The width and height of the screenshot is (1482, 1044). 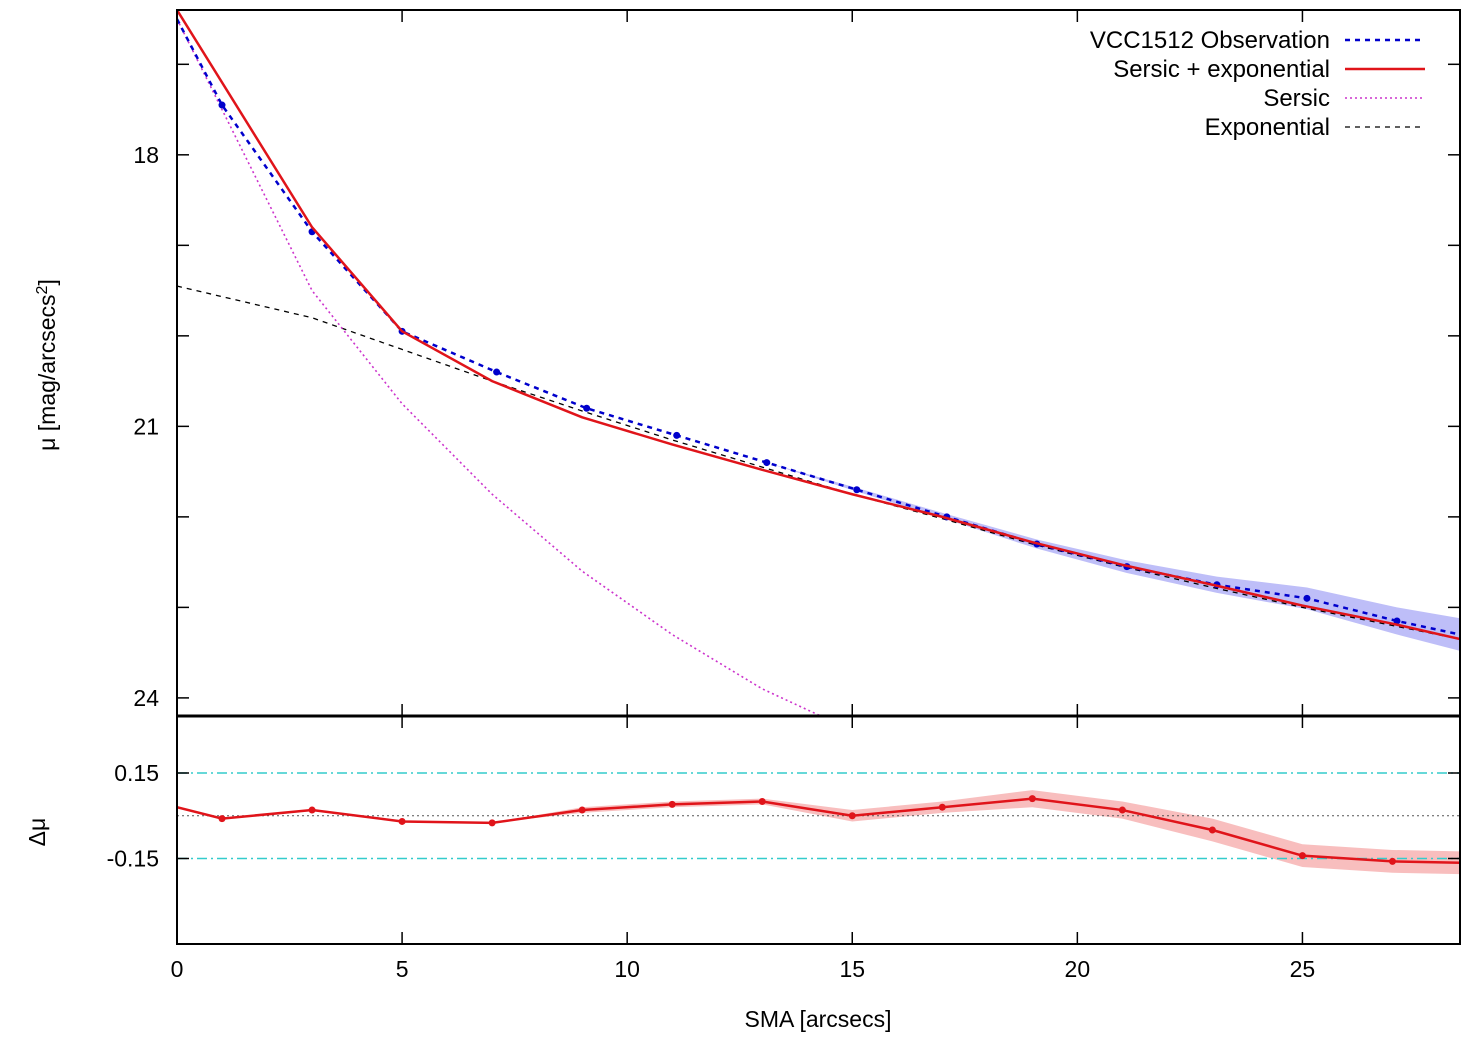 I want to click on residual-band, so click(x=818, y=832).